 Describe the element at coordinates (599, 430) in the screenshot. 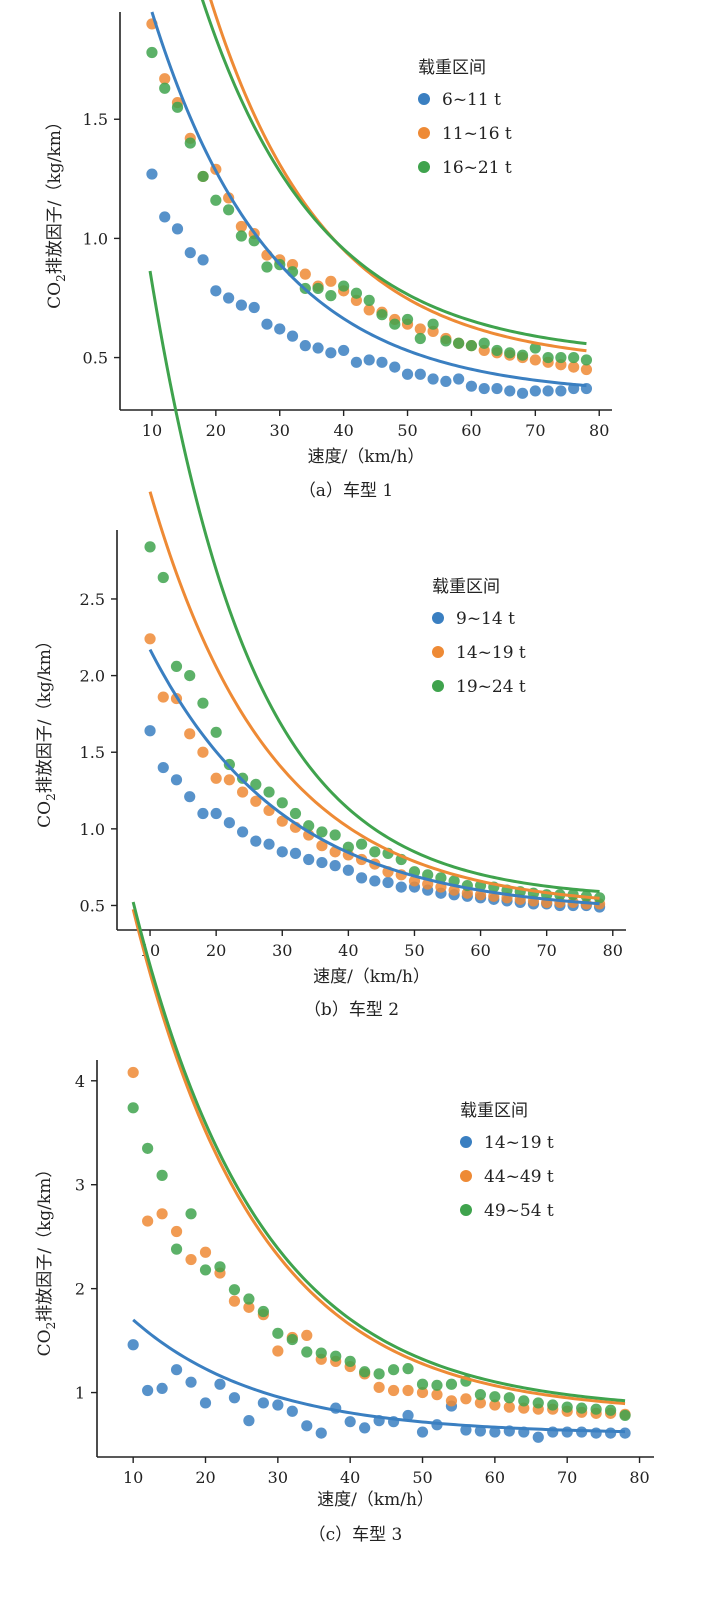

I see `x-tick-label: 80` at that location.